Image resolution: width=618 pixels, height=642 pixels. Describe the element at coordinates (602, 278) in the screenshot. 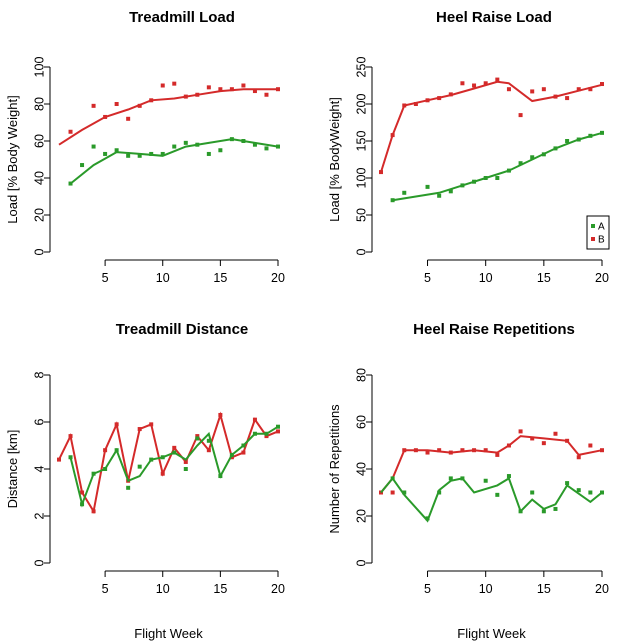

I see `x-tick-label: 20` at that location.